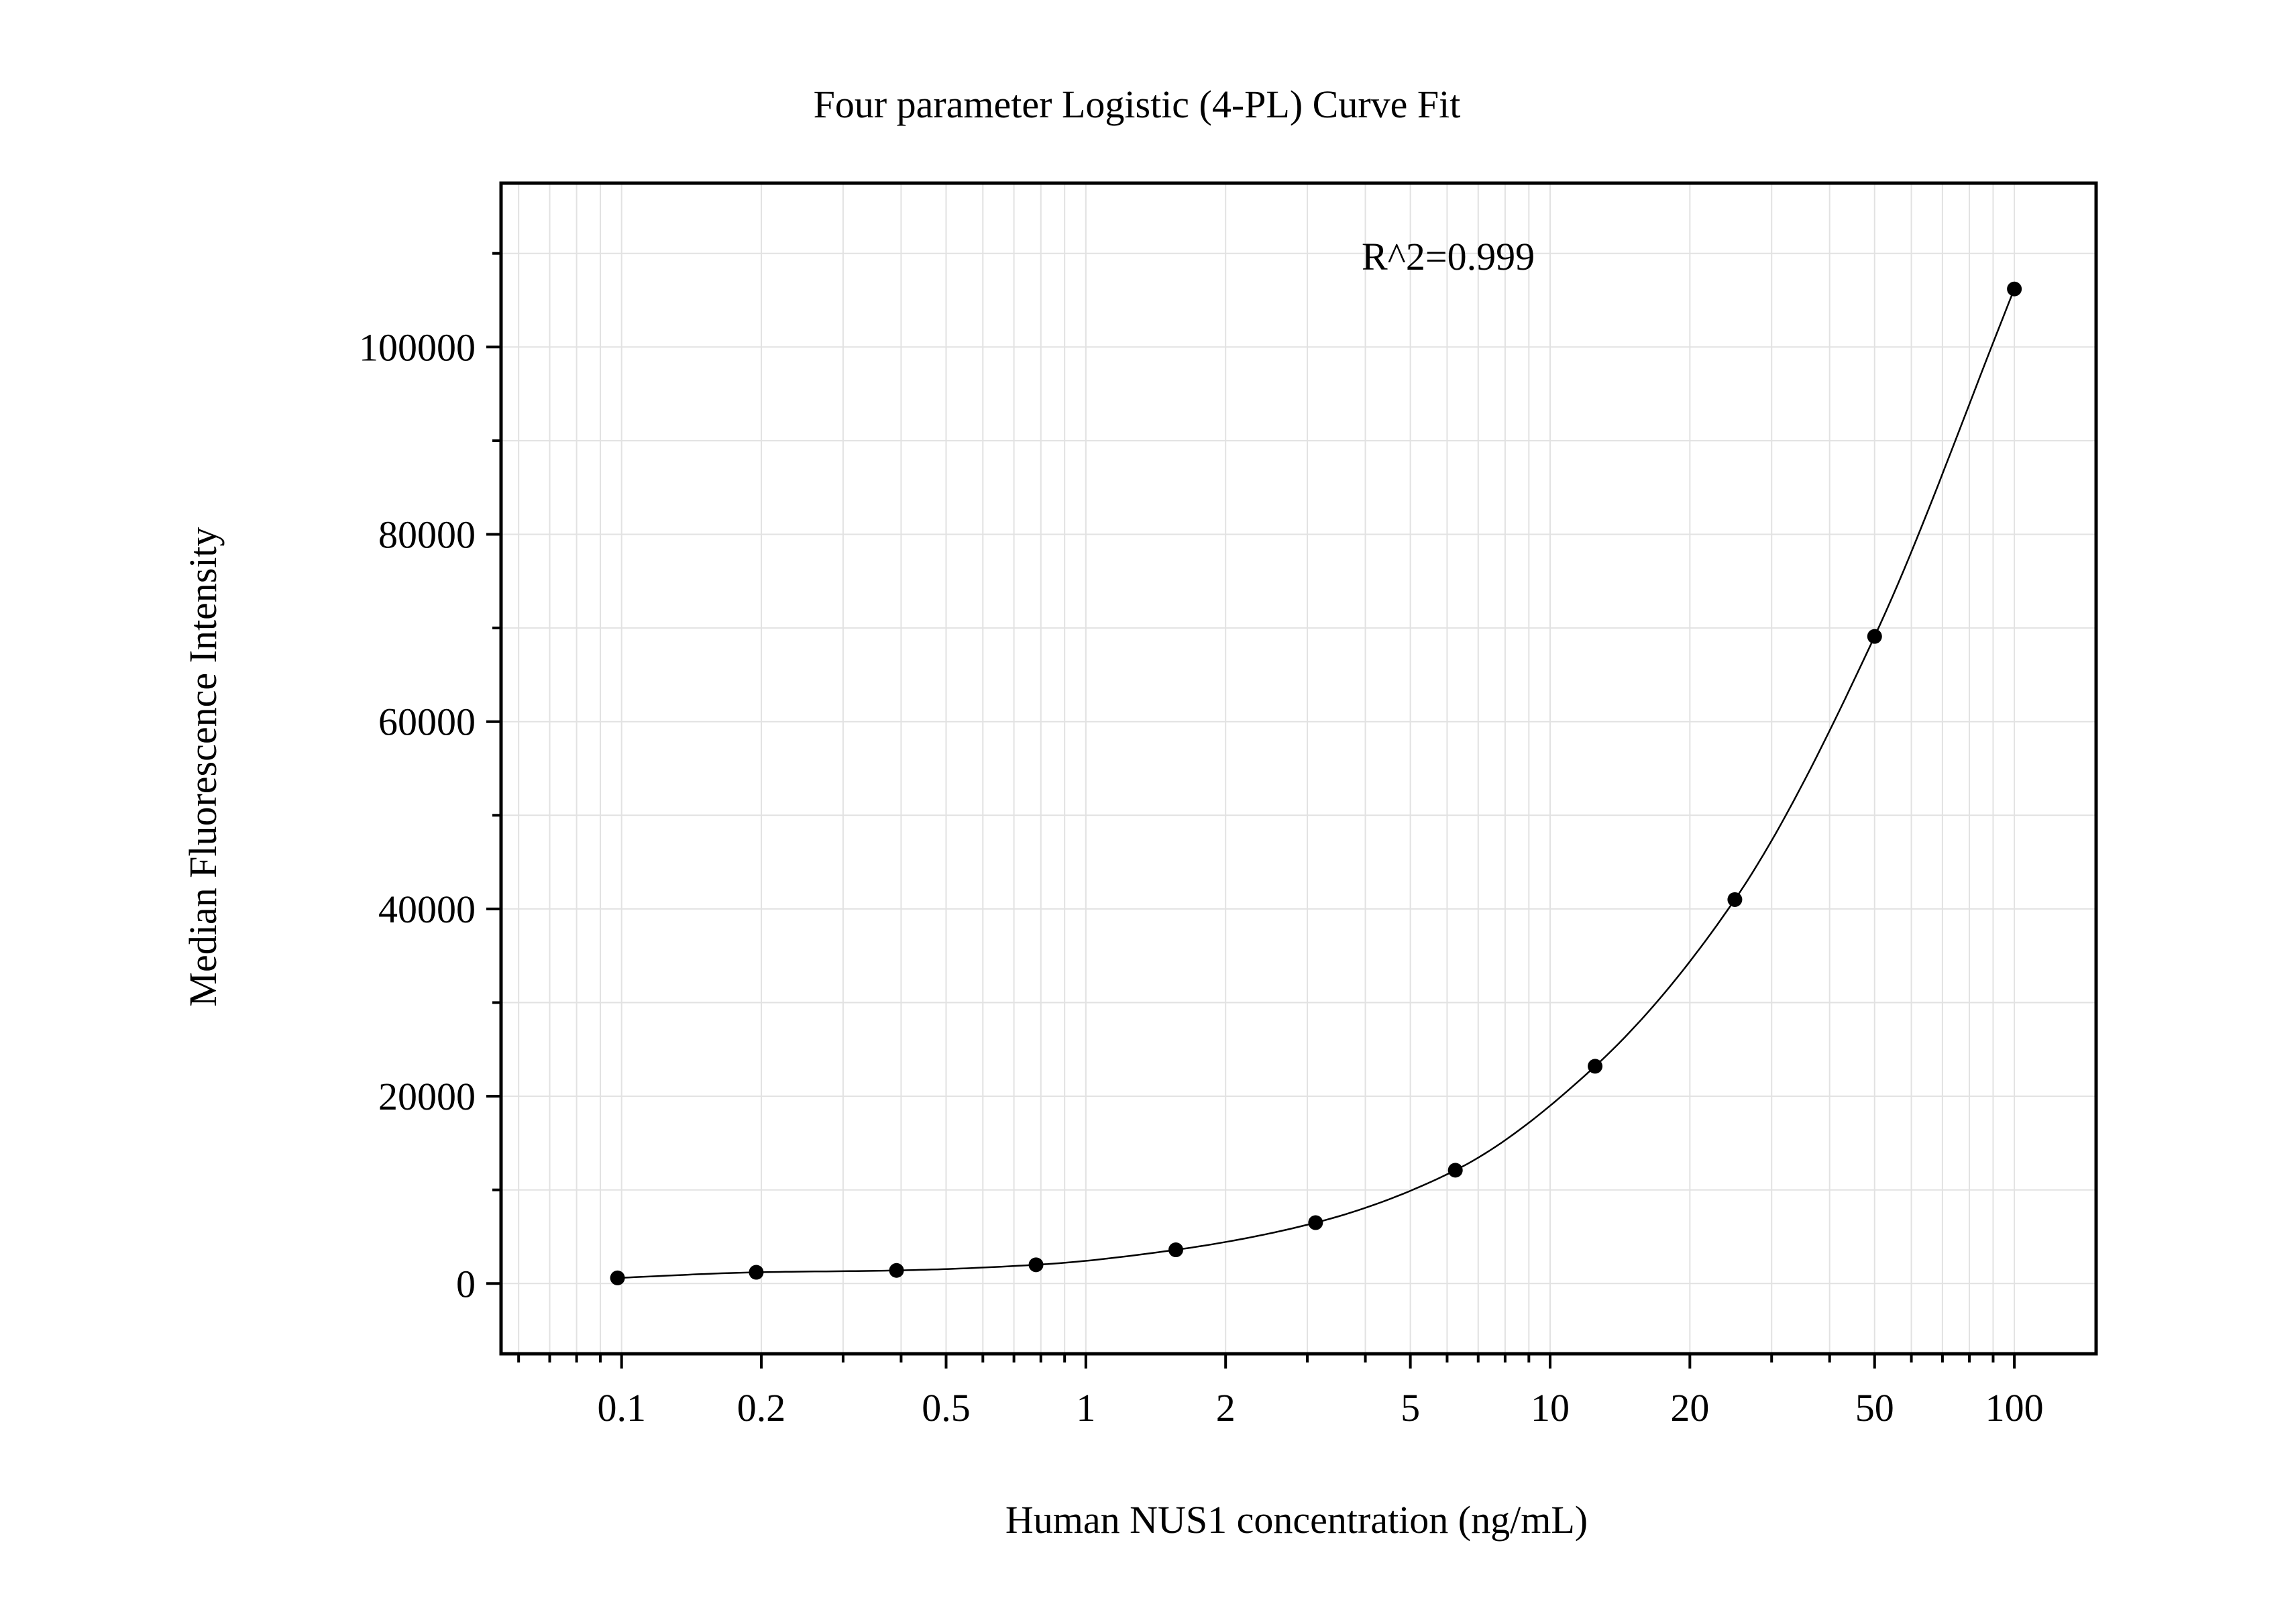  What do you see at coordinates (1550, 1408) in the screenshot?
I see `x-tick-label: 10` at bounding box center [1550, 1408].